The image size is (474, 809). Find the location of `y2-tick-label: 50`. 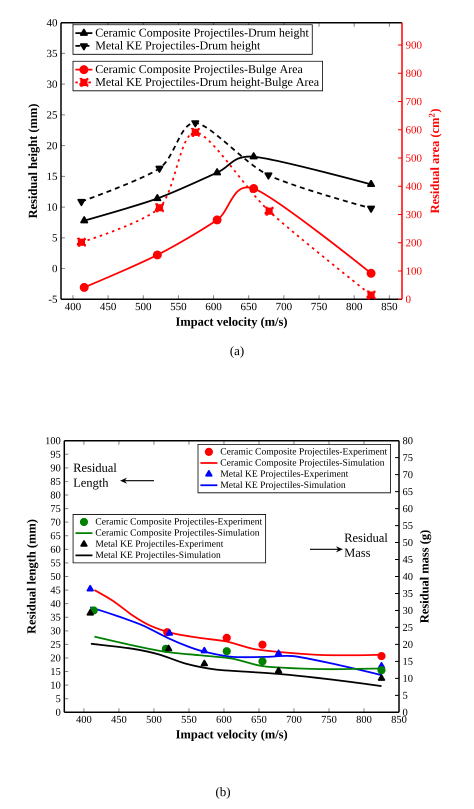

y2-tick-label: 50 is located at coordinates (408, 542).